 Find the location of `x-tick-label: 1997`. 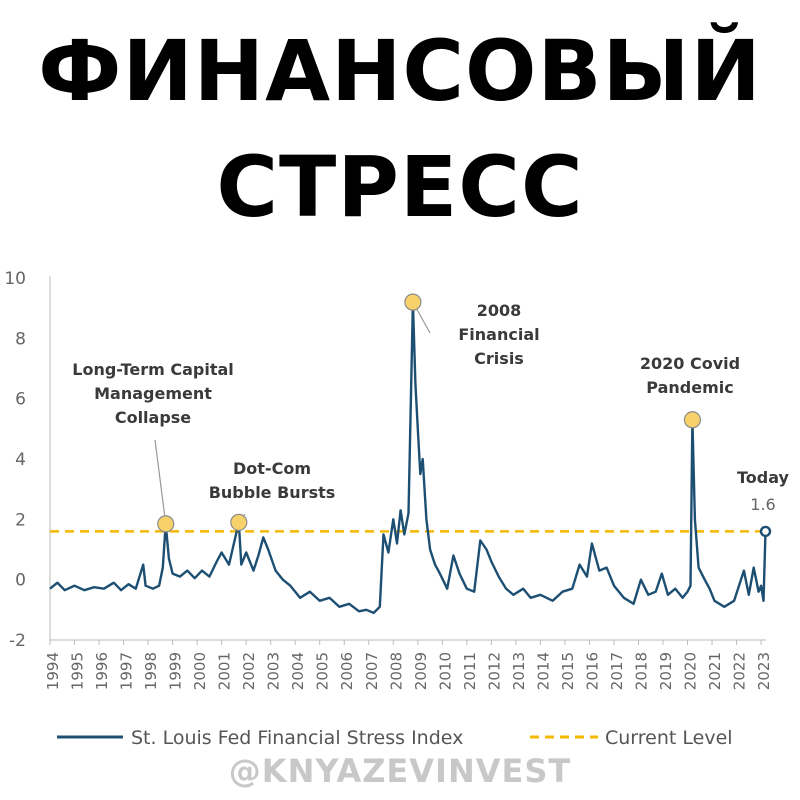

x-tick-label: 1997 is located at coordinates (127, 671).